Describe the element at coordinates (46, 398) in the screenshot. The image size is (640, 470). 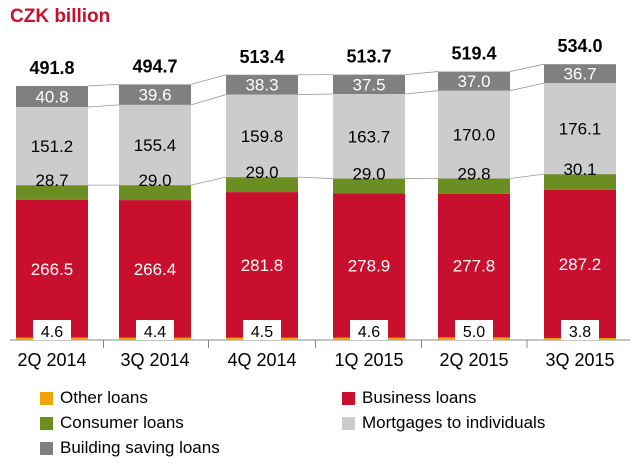
I see `legend-swatch-other-loans` at that location.